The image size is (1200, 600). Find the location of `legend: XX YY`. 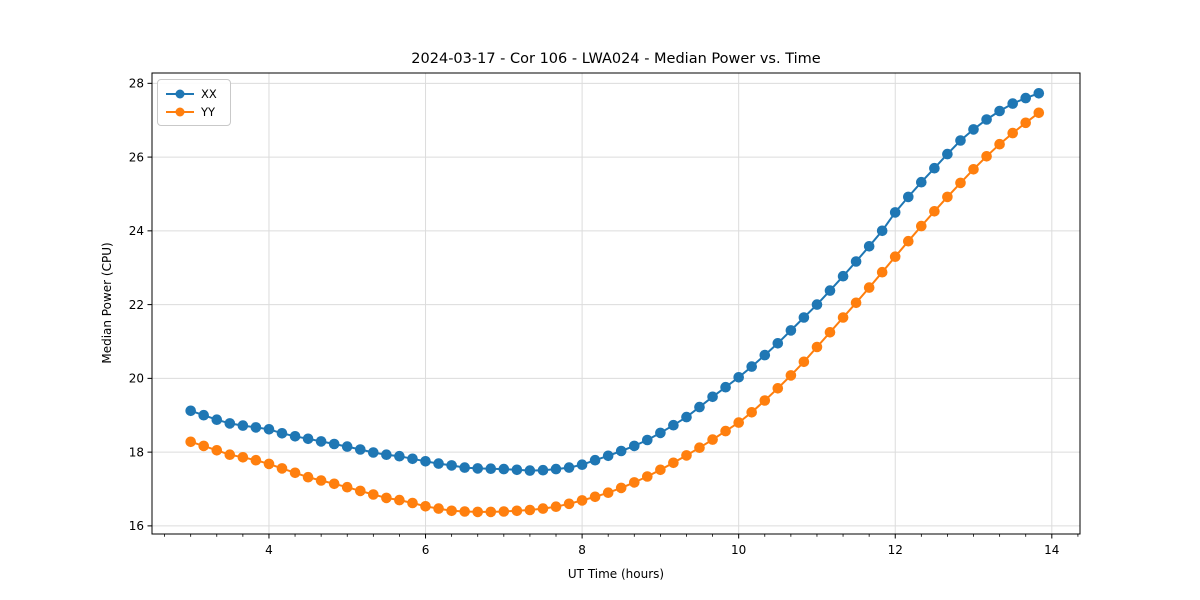

legend: XX YY is located at coordinates (194, 102).